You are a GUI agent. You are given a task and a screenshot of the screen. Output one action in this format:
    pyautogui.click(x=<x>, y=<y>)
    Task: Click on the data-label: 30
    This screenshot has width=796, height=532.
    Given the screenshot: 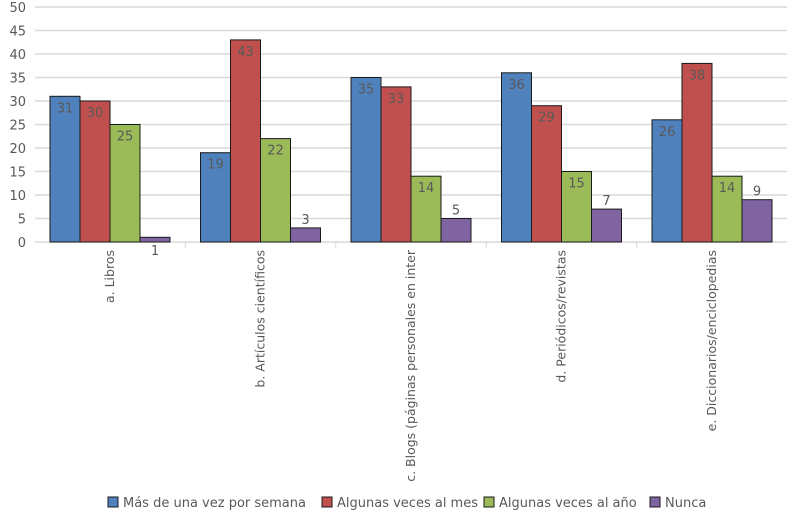 What is the action you would take?
    pyautogui.click(x=95, y=113)
    